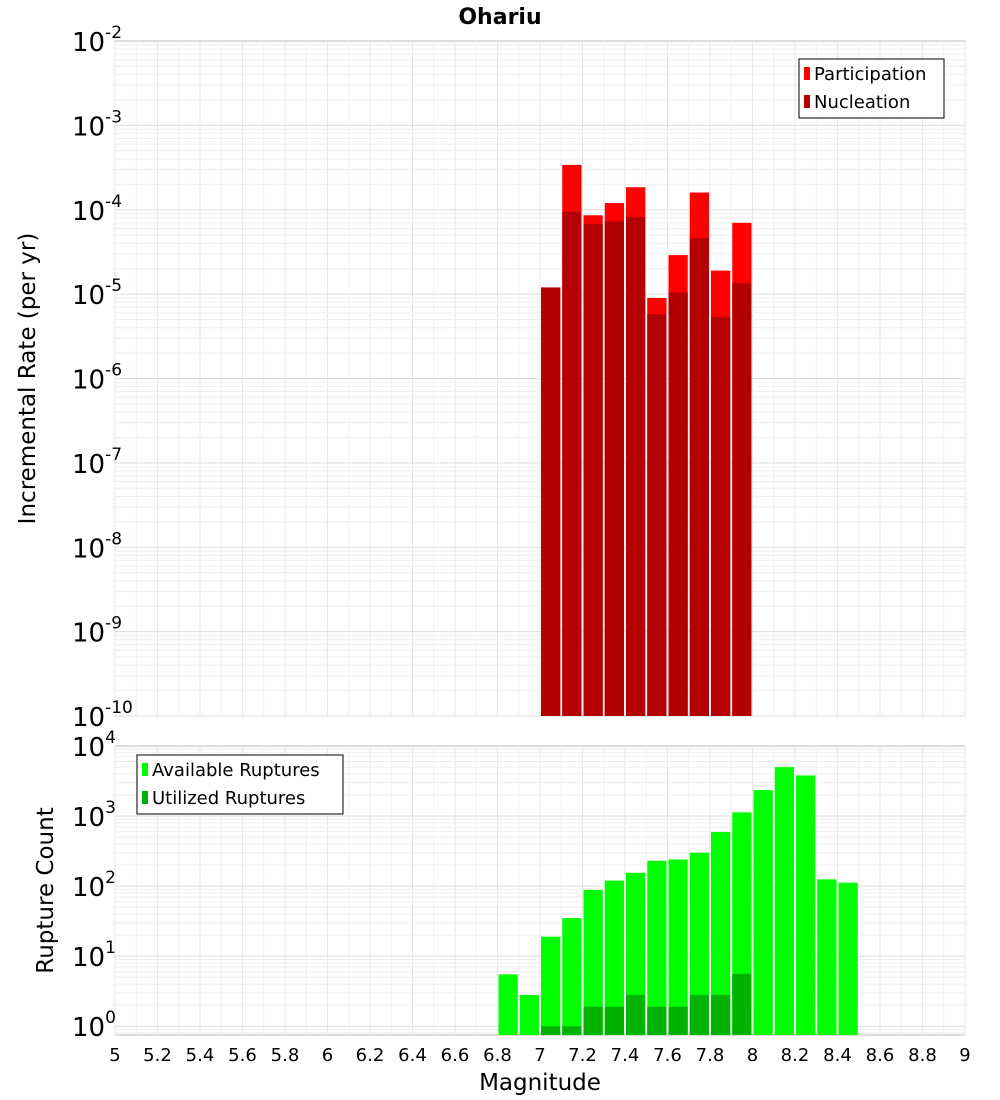 The width and height of the screenshot is (1000, 1100). I want to click on x-tick-label: 9, so click(964, 1055).